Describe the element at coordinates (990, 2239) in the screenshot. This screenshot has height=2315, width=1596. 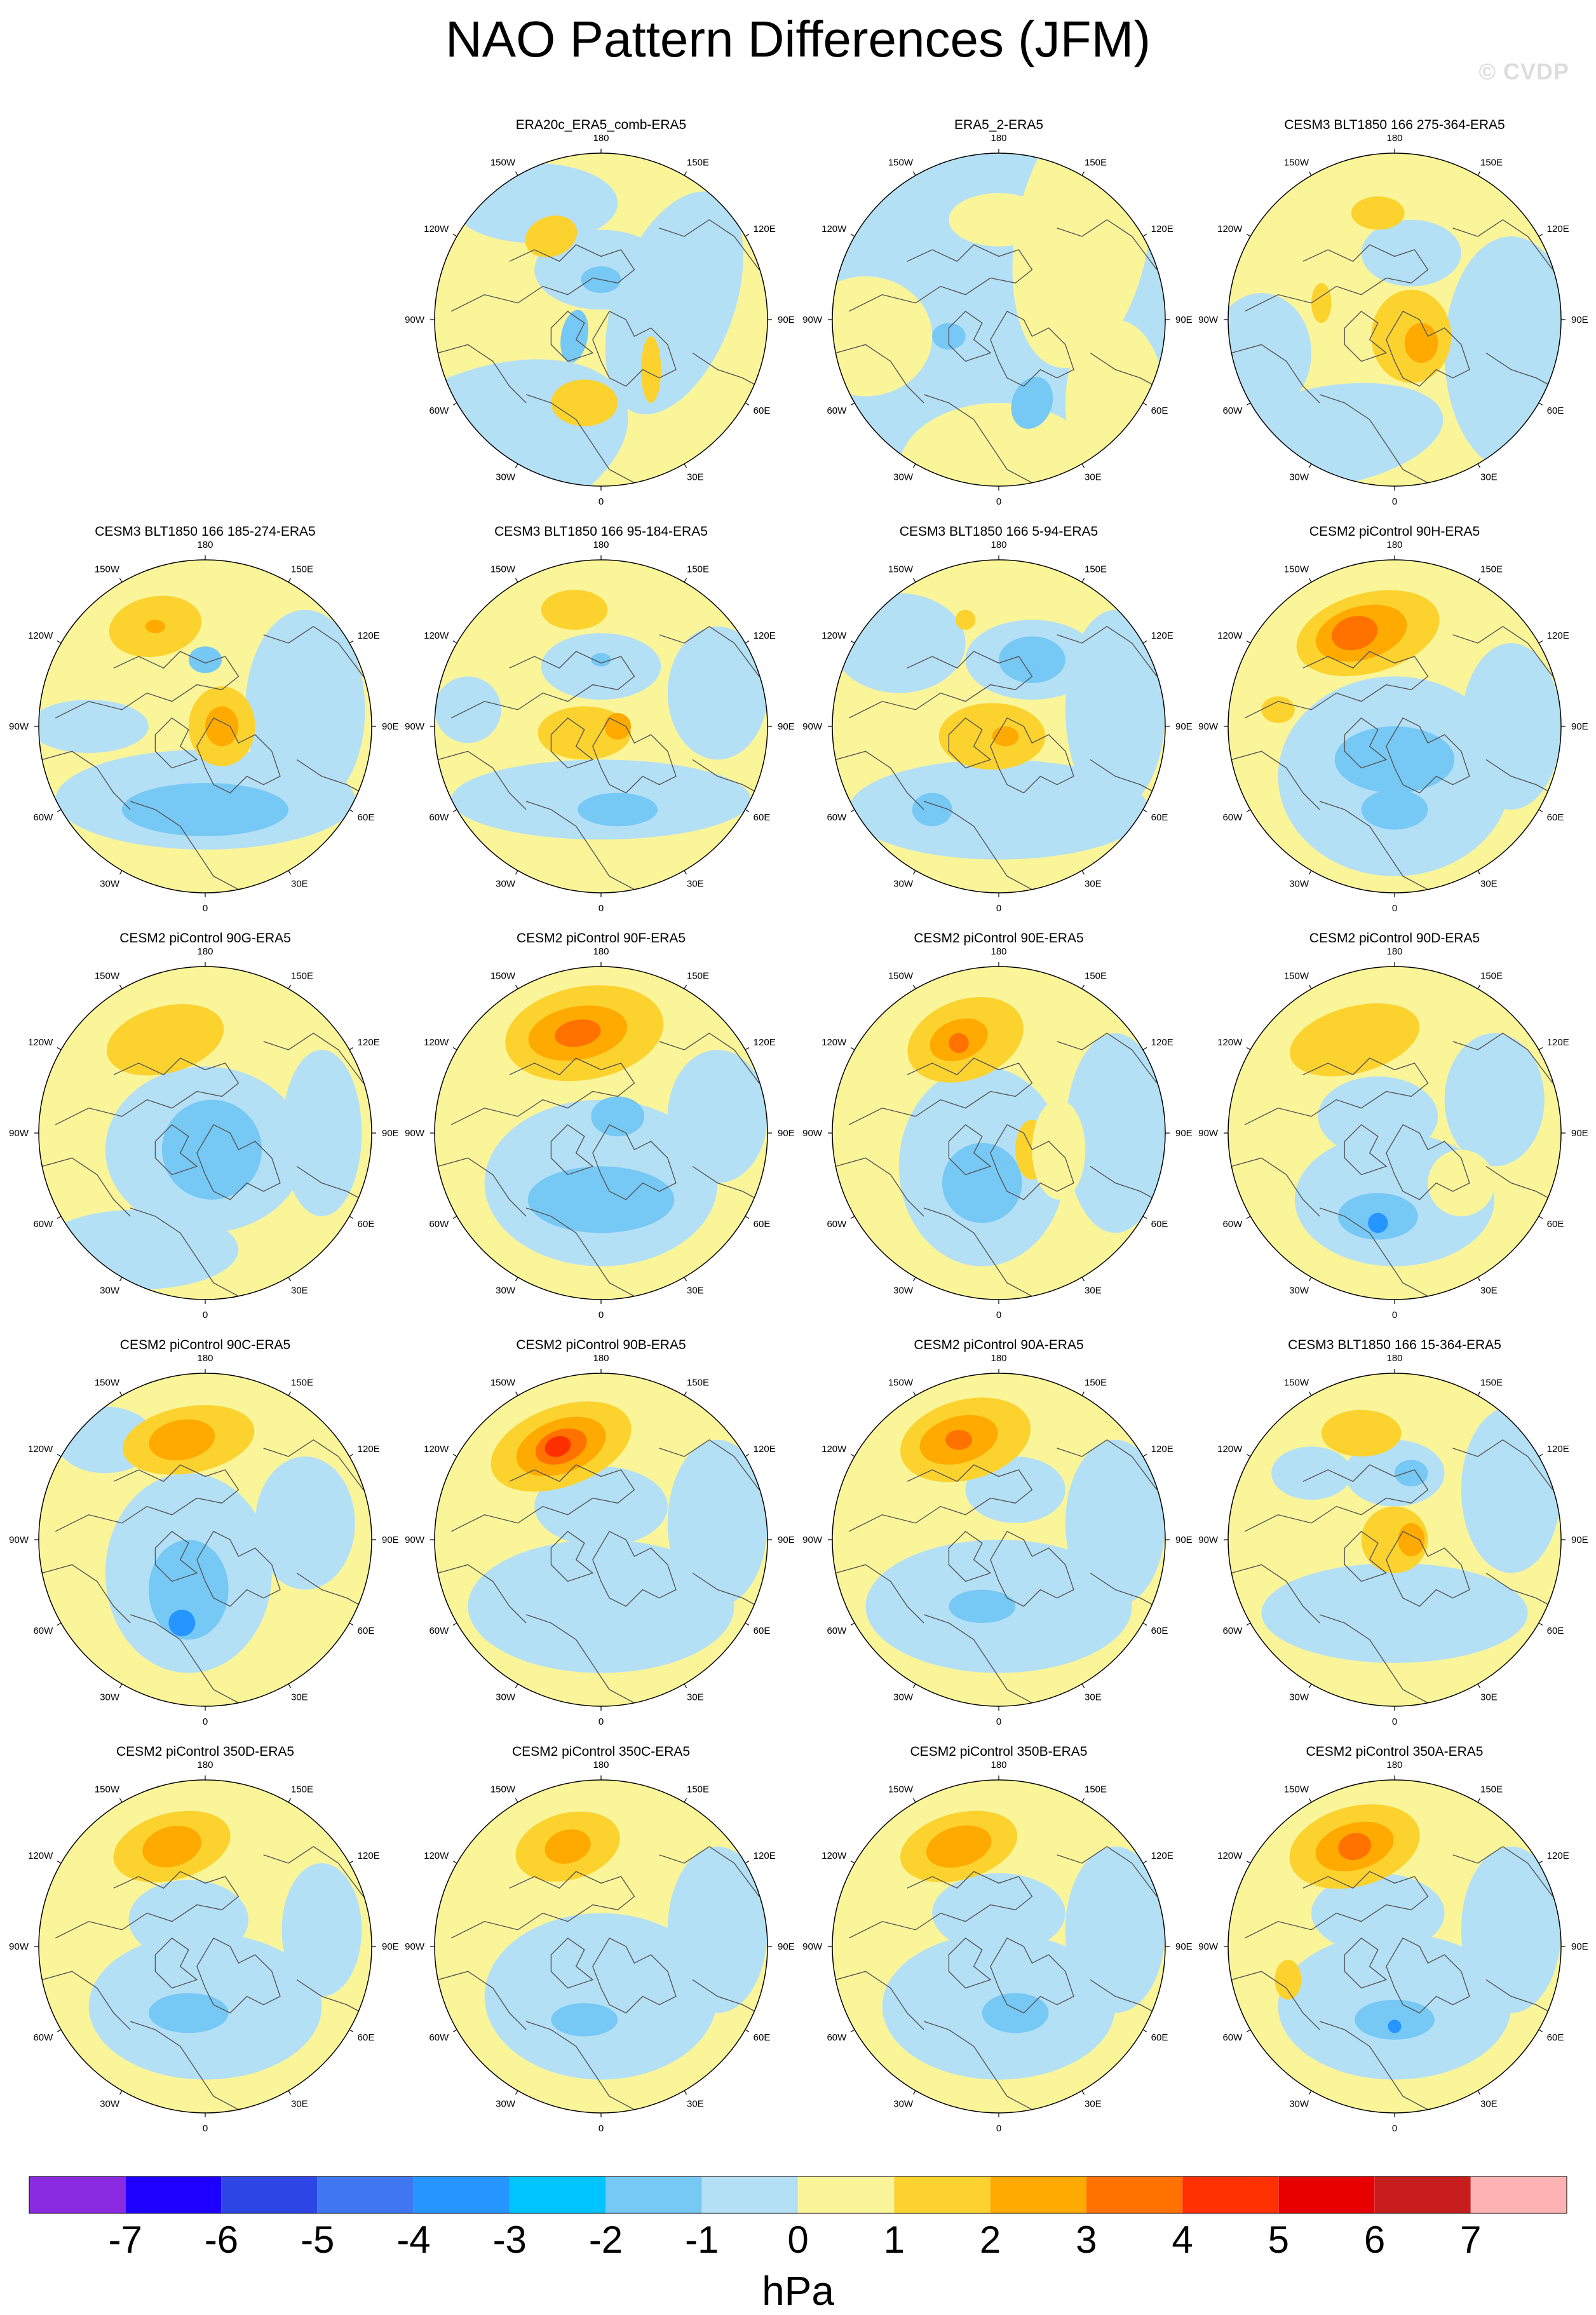
I see `colorbar-tick-label: 2` at that location.